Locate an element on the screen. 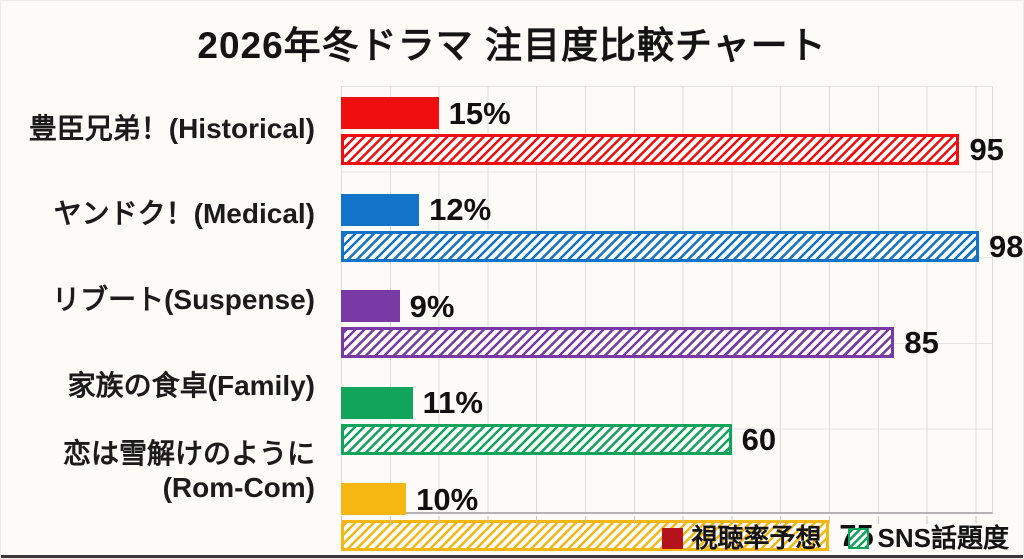 The height and width of the screenshot is (559, 1024). bar-value-label: 60 is located at coordinates (759, 439).